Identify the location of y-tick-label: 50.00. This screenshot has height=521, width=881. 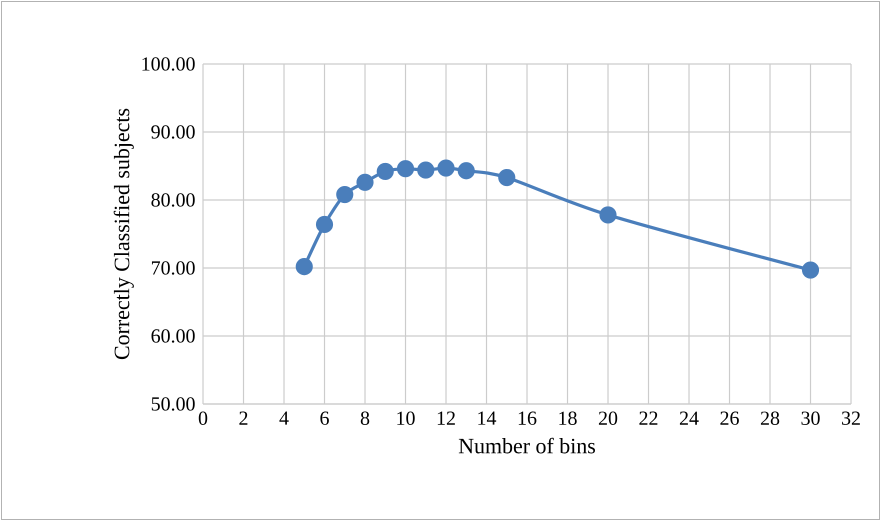
(173, 404).